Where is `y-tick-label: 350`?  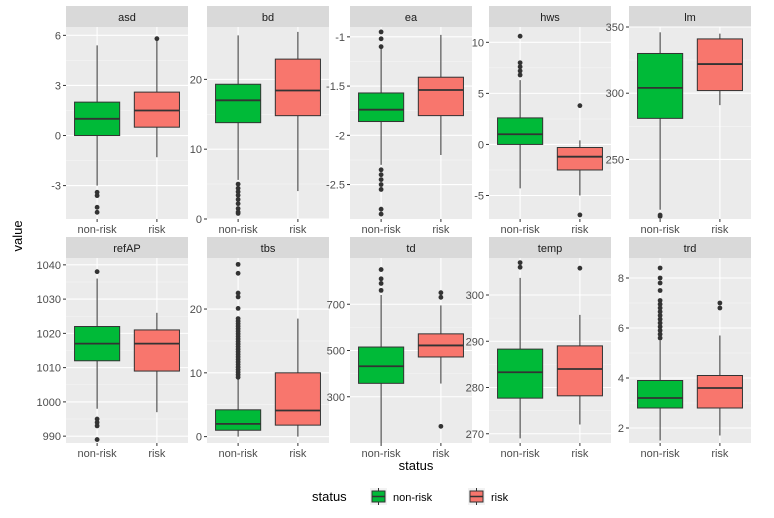 y-tick-label: 350 is located at coordinates (615, 28).